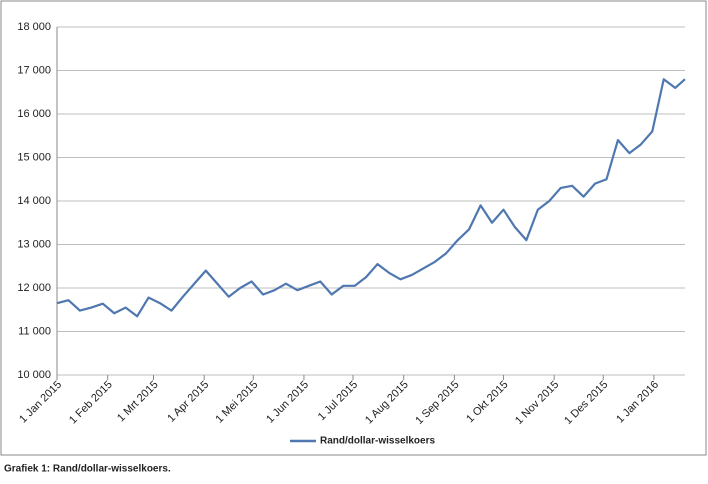 Image resolution: width=708 pixels, height=484 pixels. What do you see at coordinates (287, 402) in the screenshot?
I see `x-tick-label: 1 Jun 2015` at bounding box center [287, 402].